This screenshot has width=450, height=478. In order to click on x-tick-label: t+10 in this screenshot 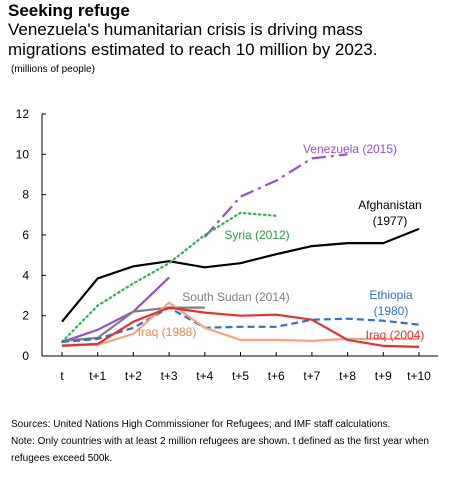, I will do `click(419, 376)`.